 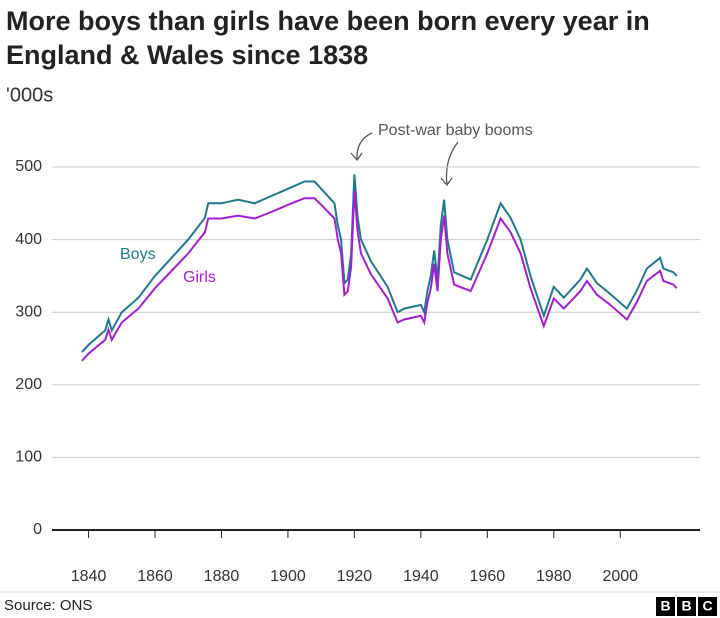 What do you see at coordinates (288, 576) in the screenshot?
I see `x-tick-label: 1900` at bounding box center [288, 576].